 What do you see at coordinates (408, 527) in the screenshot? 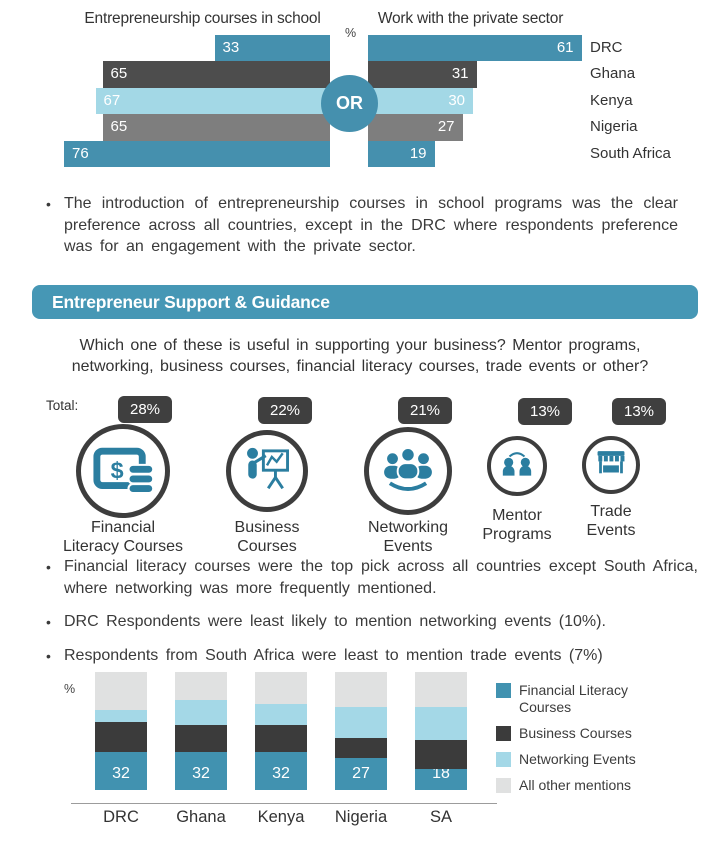
I see `label-line1: Networking` at bounding box center [408, 527].